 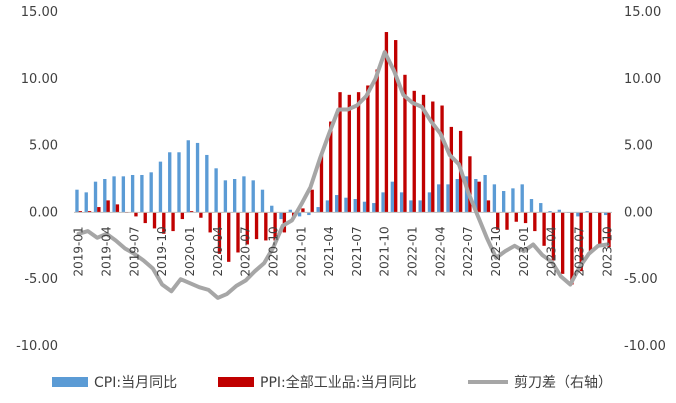 I want to click on y-tick-label: -10.00, so click(x=37, y=346).